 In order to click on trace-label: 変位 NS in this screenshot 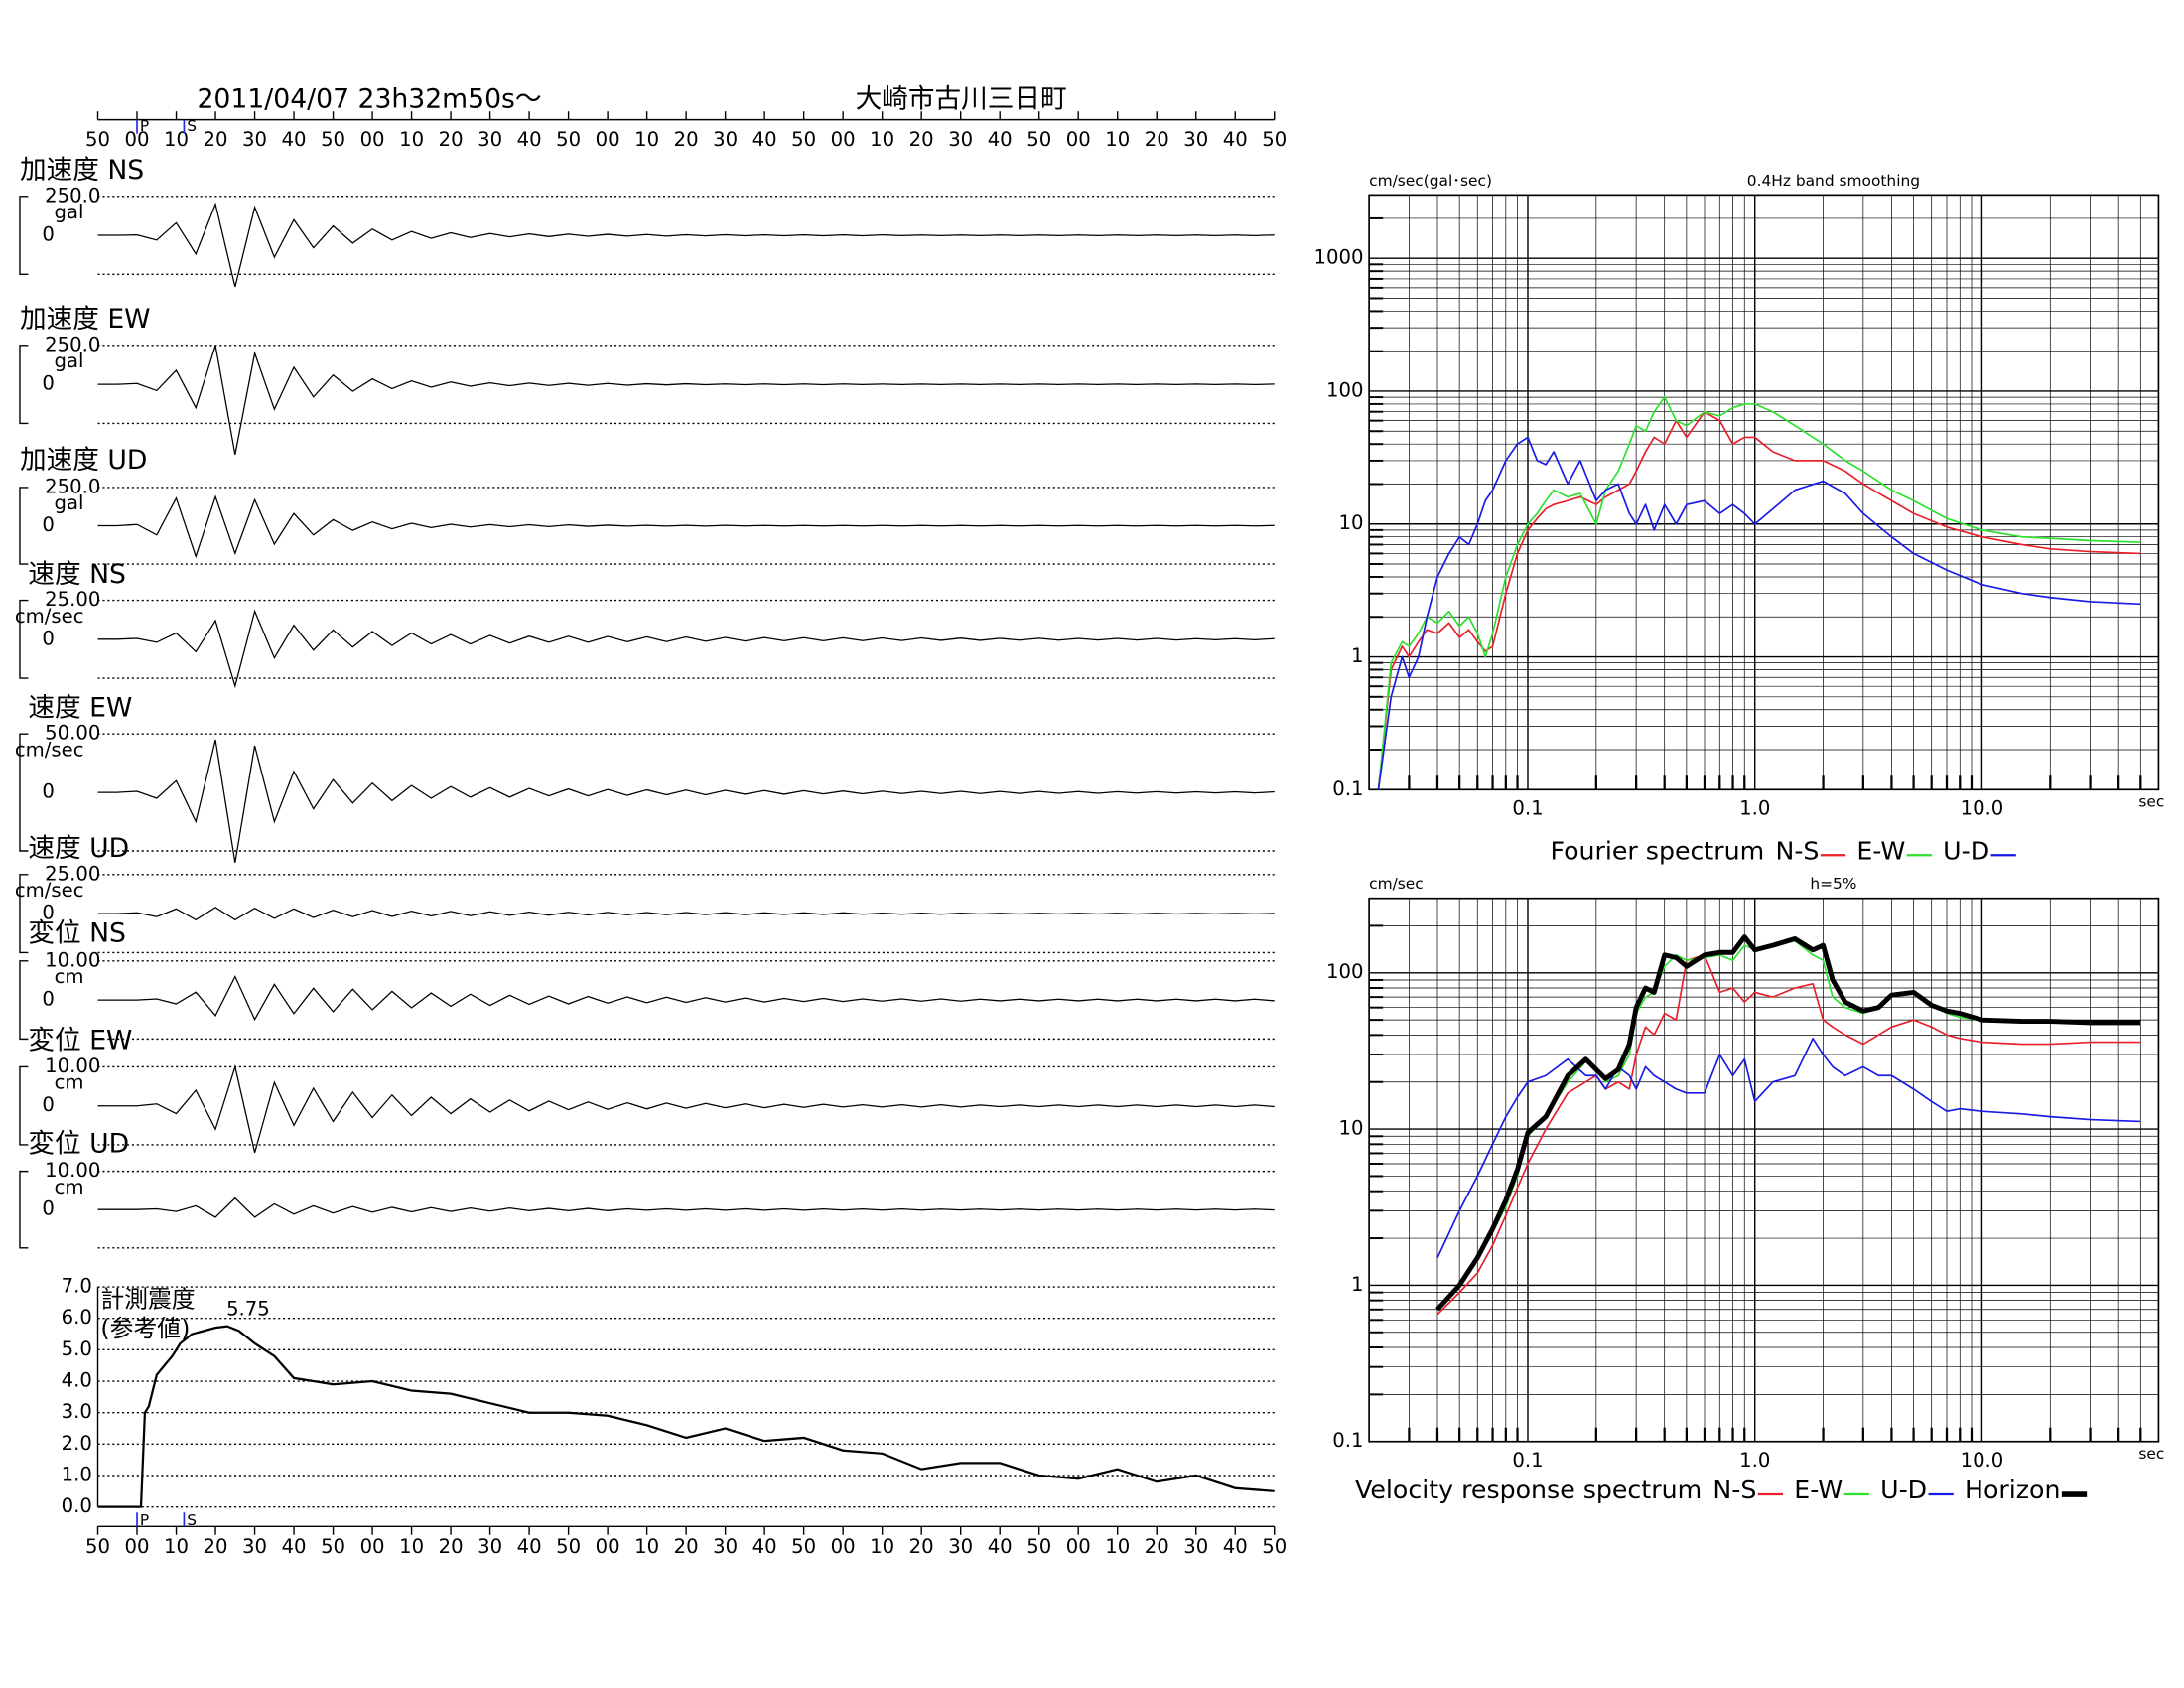, I will do `click(77, 933)`.